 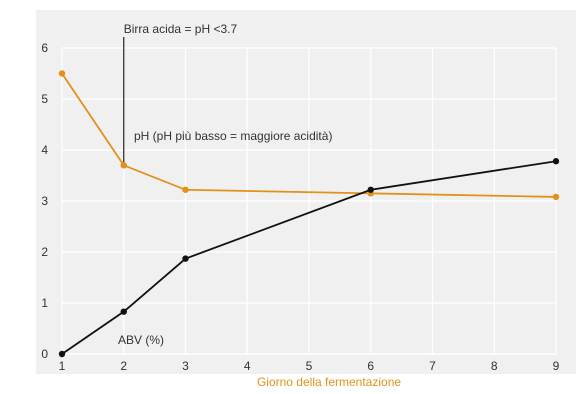 I want to click on x-tick-label: 7, so click(x=432, y=366).